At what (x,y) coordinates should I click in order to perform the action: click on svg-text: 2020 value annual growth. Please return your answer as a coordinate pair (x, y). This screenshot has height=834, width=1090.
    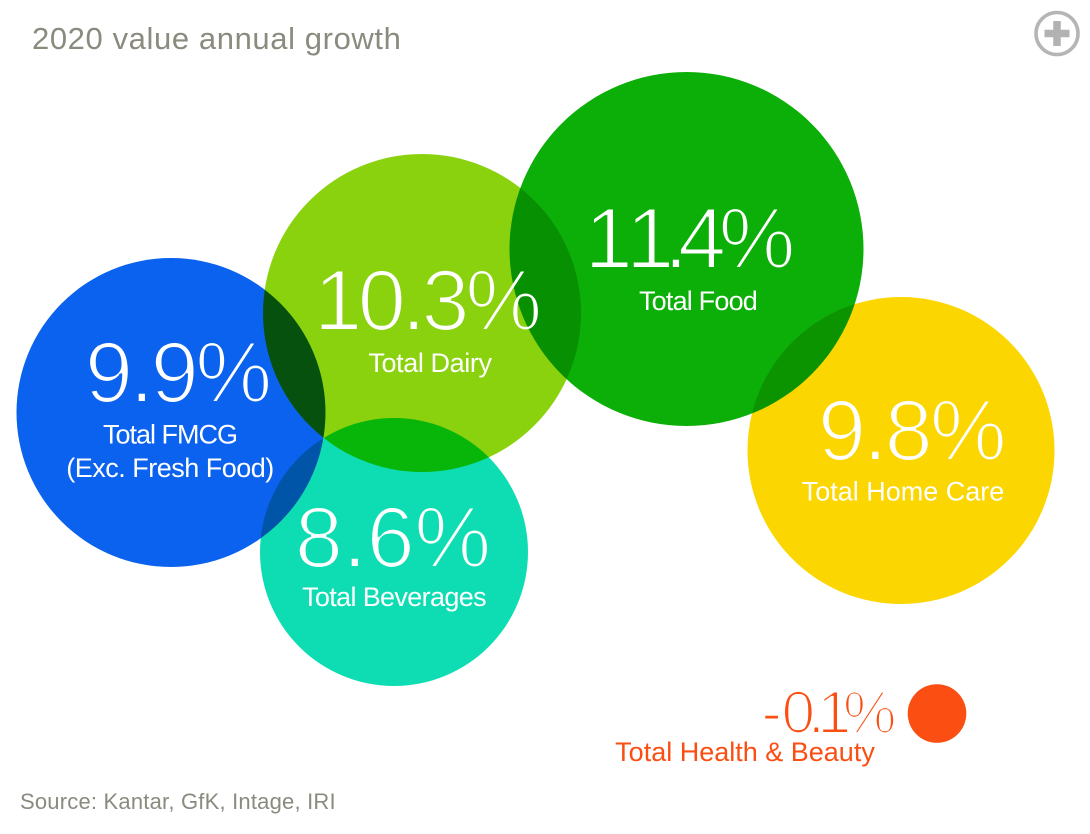
    Looking at the image, I should click on (216, 38).